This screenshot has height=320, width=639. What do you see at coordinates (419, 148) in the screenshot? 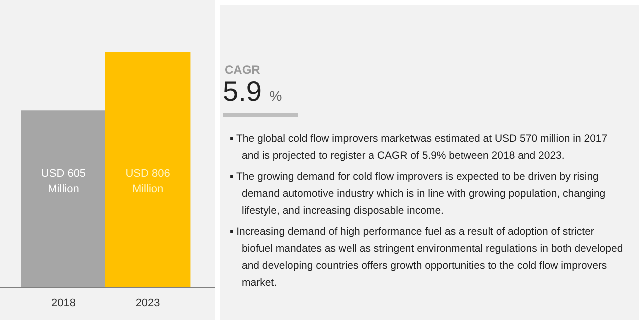
I see `text: ▪ The global cold flow improvers marketwas estimated at USD 570 million in 2017 and is projected to register a CAGR of 5.9% between 2018 and 2023.` at bounding box center [419, 148].